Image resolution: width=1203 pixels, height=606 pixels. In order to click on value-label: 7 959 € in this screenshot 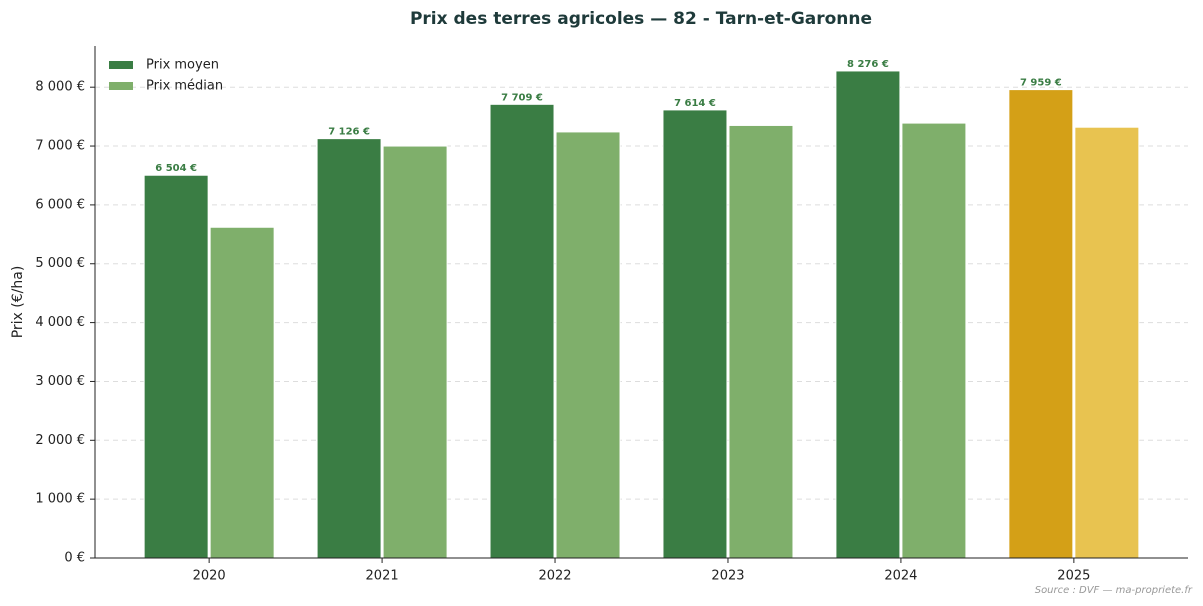, I will do `click(1041, 83)`.